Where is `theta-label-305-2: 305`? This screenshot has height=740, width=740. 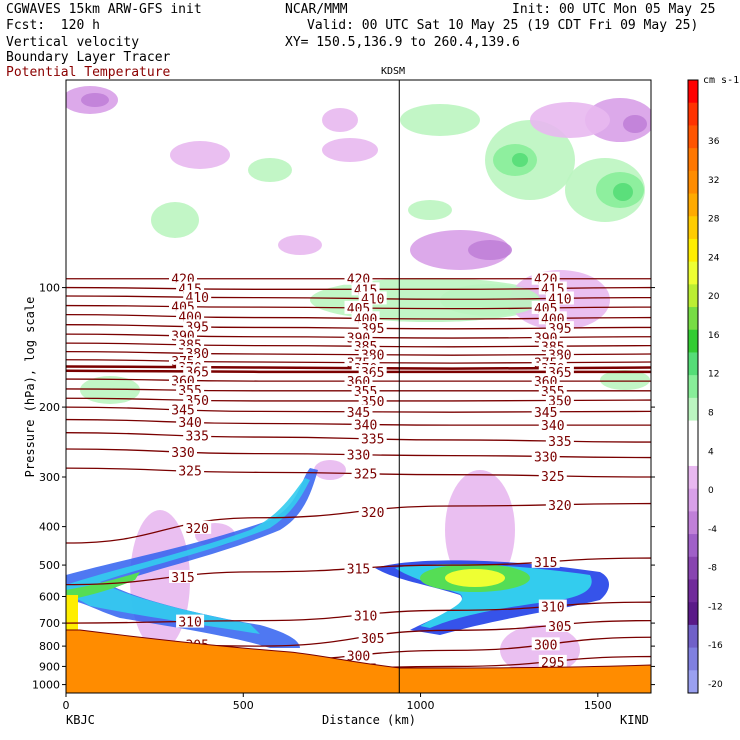 theta-label-305-2: 305 is located at coordinates (559, 627).